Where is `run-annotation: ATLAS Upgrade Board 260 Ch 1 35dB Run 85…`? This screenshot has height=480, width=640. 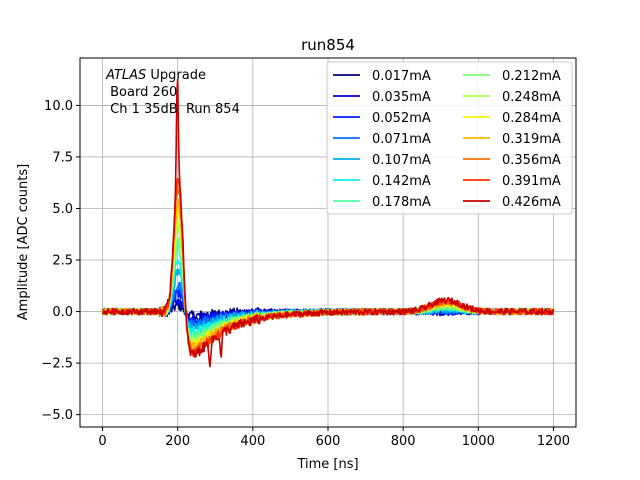
run-annotation: ATLAS Upgrade Board 260 Ch 1 35dB Run 85… is located at coordinates (172, 92).